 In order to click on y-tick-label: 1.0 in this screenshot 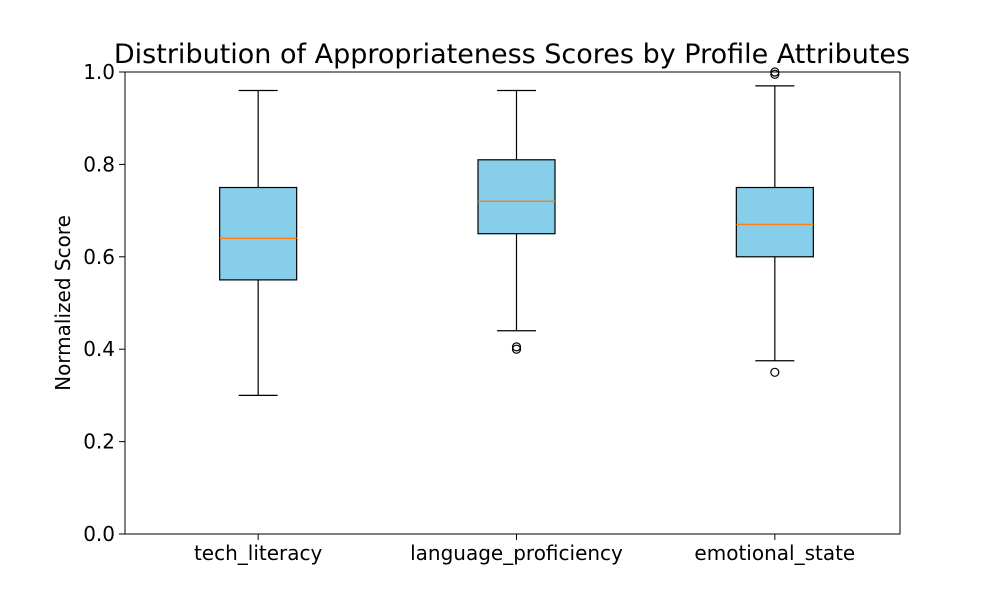, I will do `click(99, 72)`.